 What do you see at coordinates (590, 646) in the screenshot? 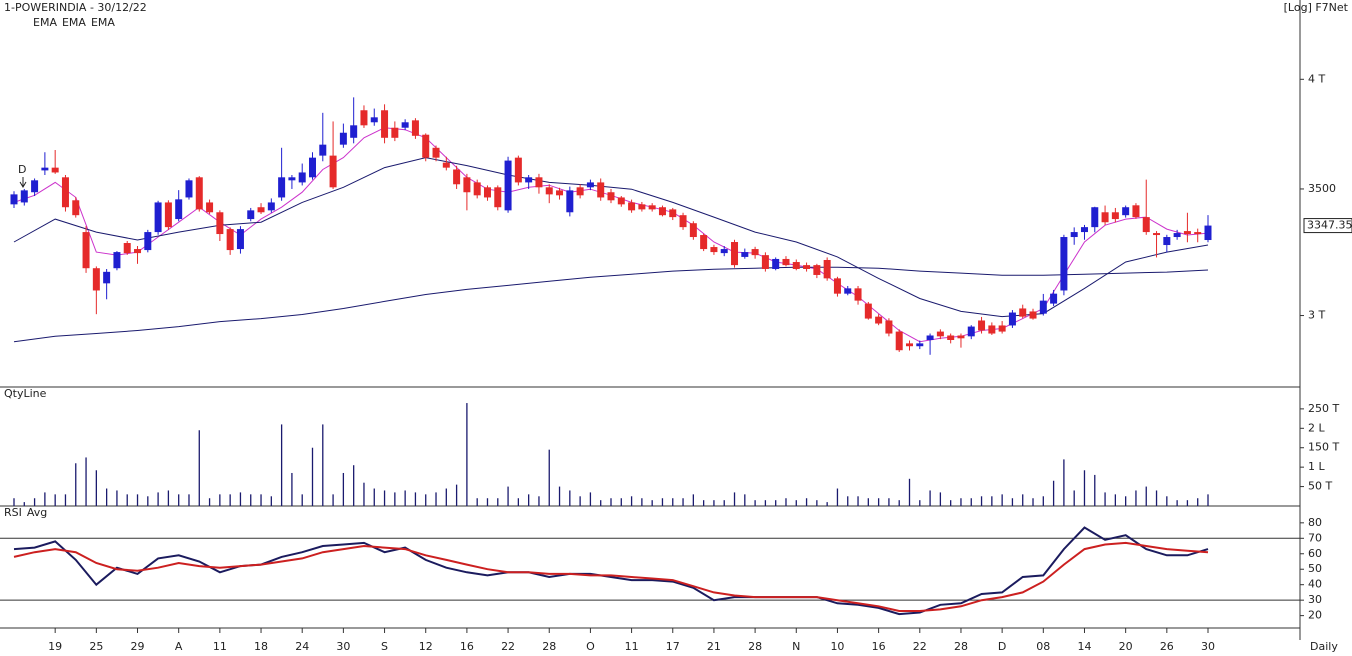
I see `x-tick-label: O` at bounding box center [590, 646].